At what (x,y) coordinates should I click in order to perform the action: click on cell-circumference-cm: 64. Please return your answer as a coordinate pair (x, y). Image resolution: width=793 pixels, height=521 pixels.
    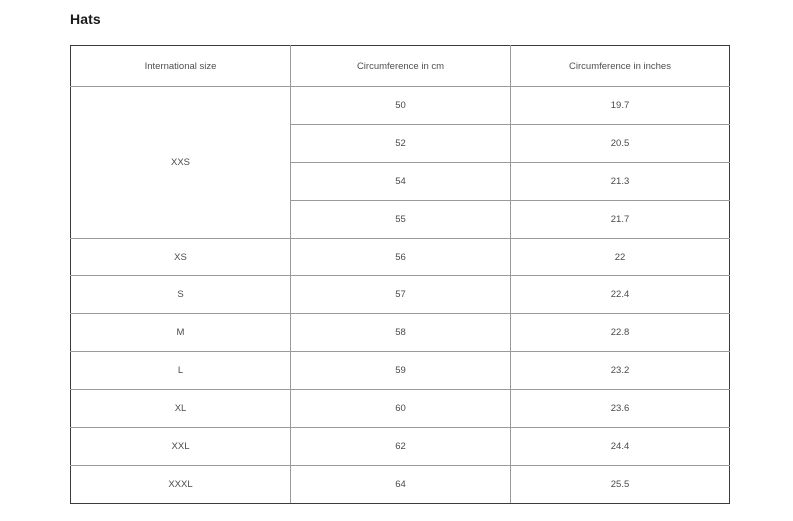
    Looking at the image, I should click on (400, 484).